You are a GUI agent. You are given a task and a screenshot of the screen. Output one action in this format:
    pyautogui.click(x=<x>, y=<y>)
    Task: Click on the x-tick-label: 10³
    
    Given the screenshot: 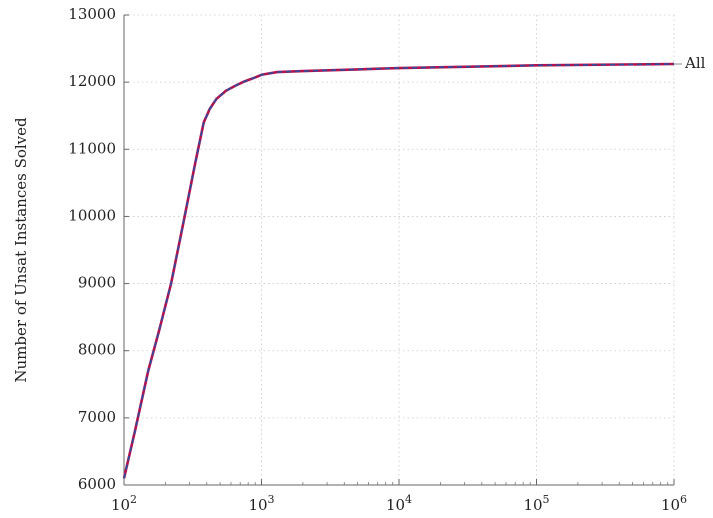 What is the action you would take?
    pyautogui.click(x=261, y=503)
    